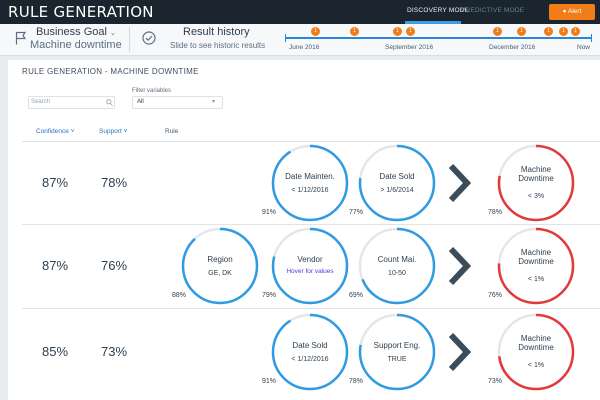 This screenshot has height=400, width=600. Describe the element at coordinates (114, 182) in the screenshot. I see `support-value: 78%` at that location.